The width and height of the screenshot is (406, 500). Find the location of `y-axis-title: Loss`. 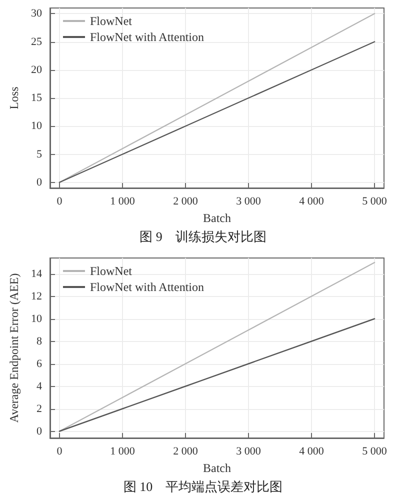

y-axis-title: Loss is located at coordinates (14, 98).